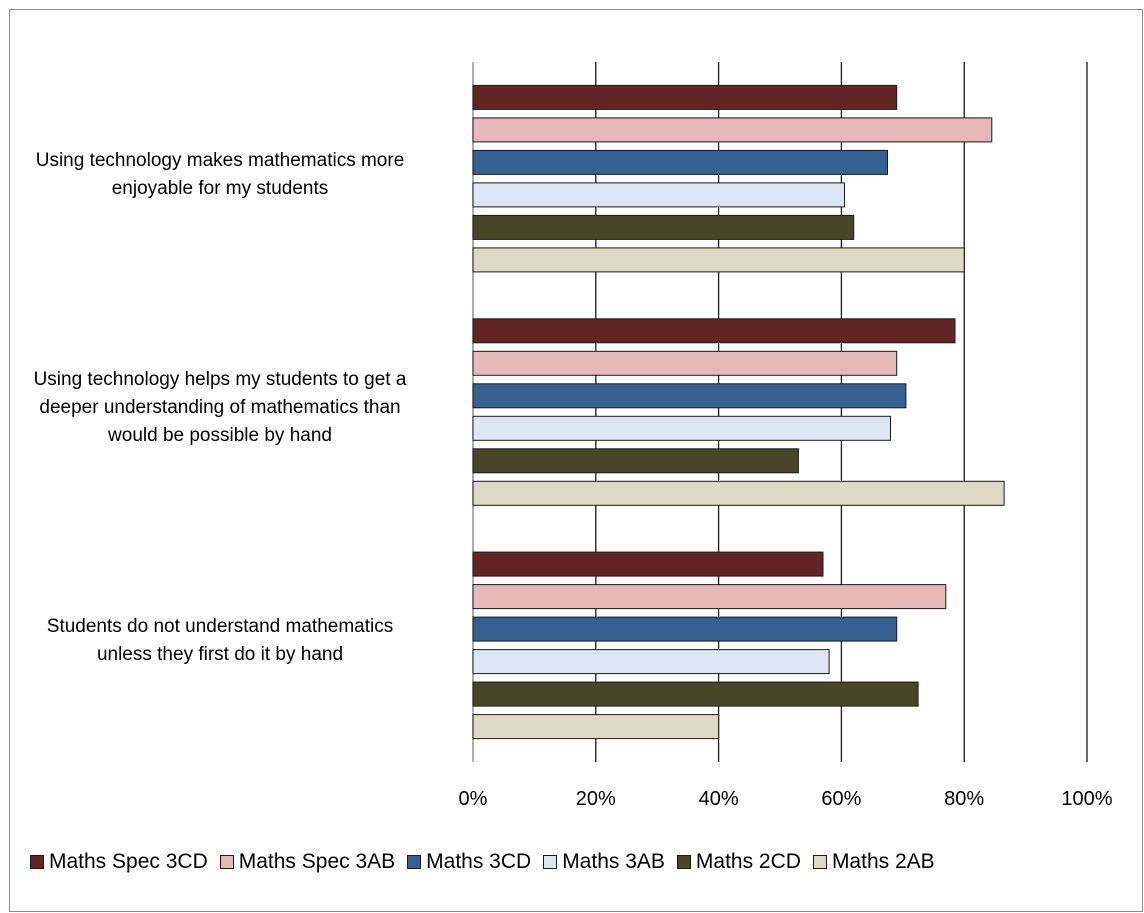  Describe the element at coordinates (841, 799) in the screenshot. I see `x-tick-label: 60%` at that location.